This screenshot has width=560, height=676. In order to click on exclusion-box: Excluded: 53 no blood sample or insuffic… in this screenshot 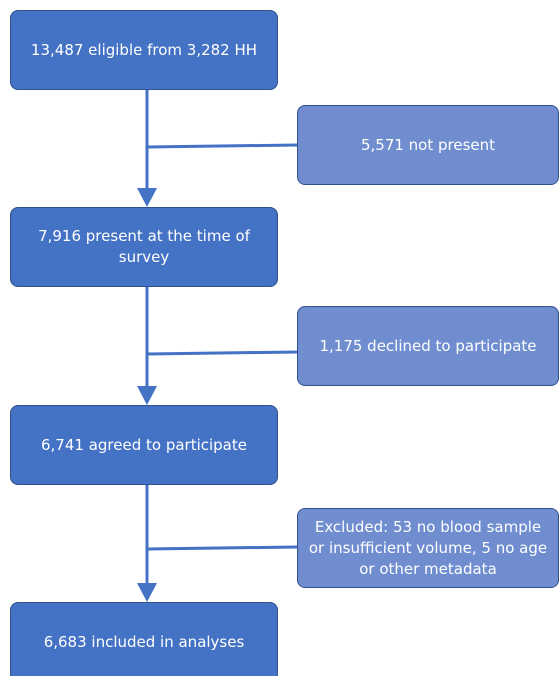, I will do `click(428, 548)`.